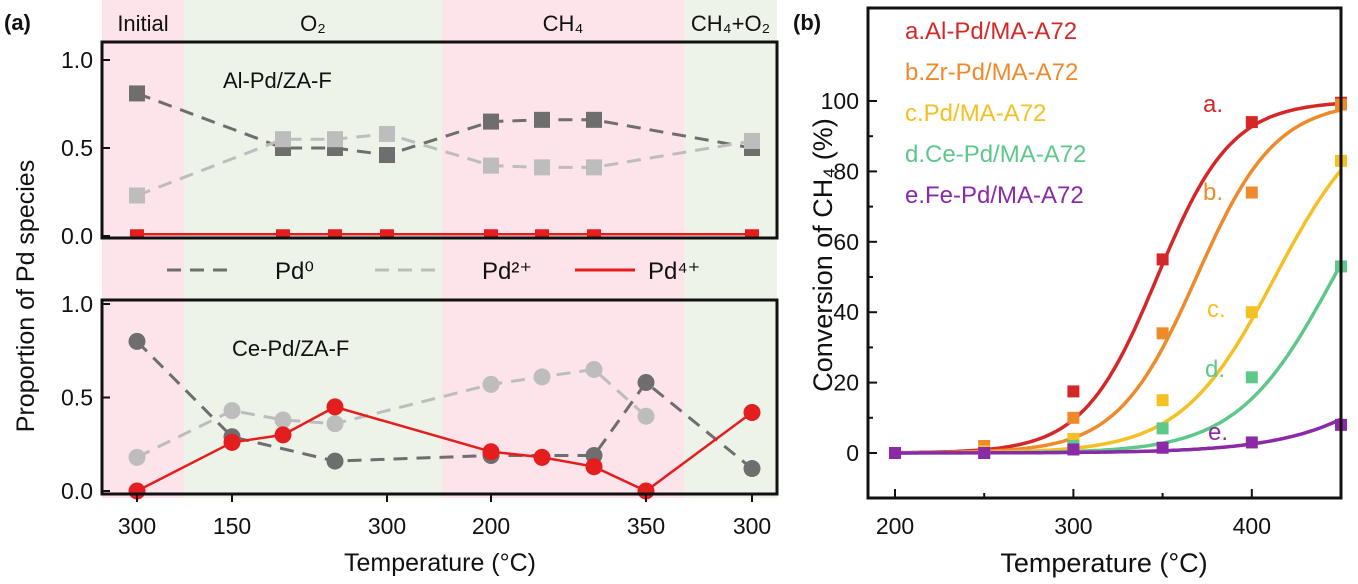  Describe the element at coordinates (1216, 309) in the screenshot. I see `curve-letter-3: c.` at that location.